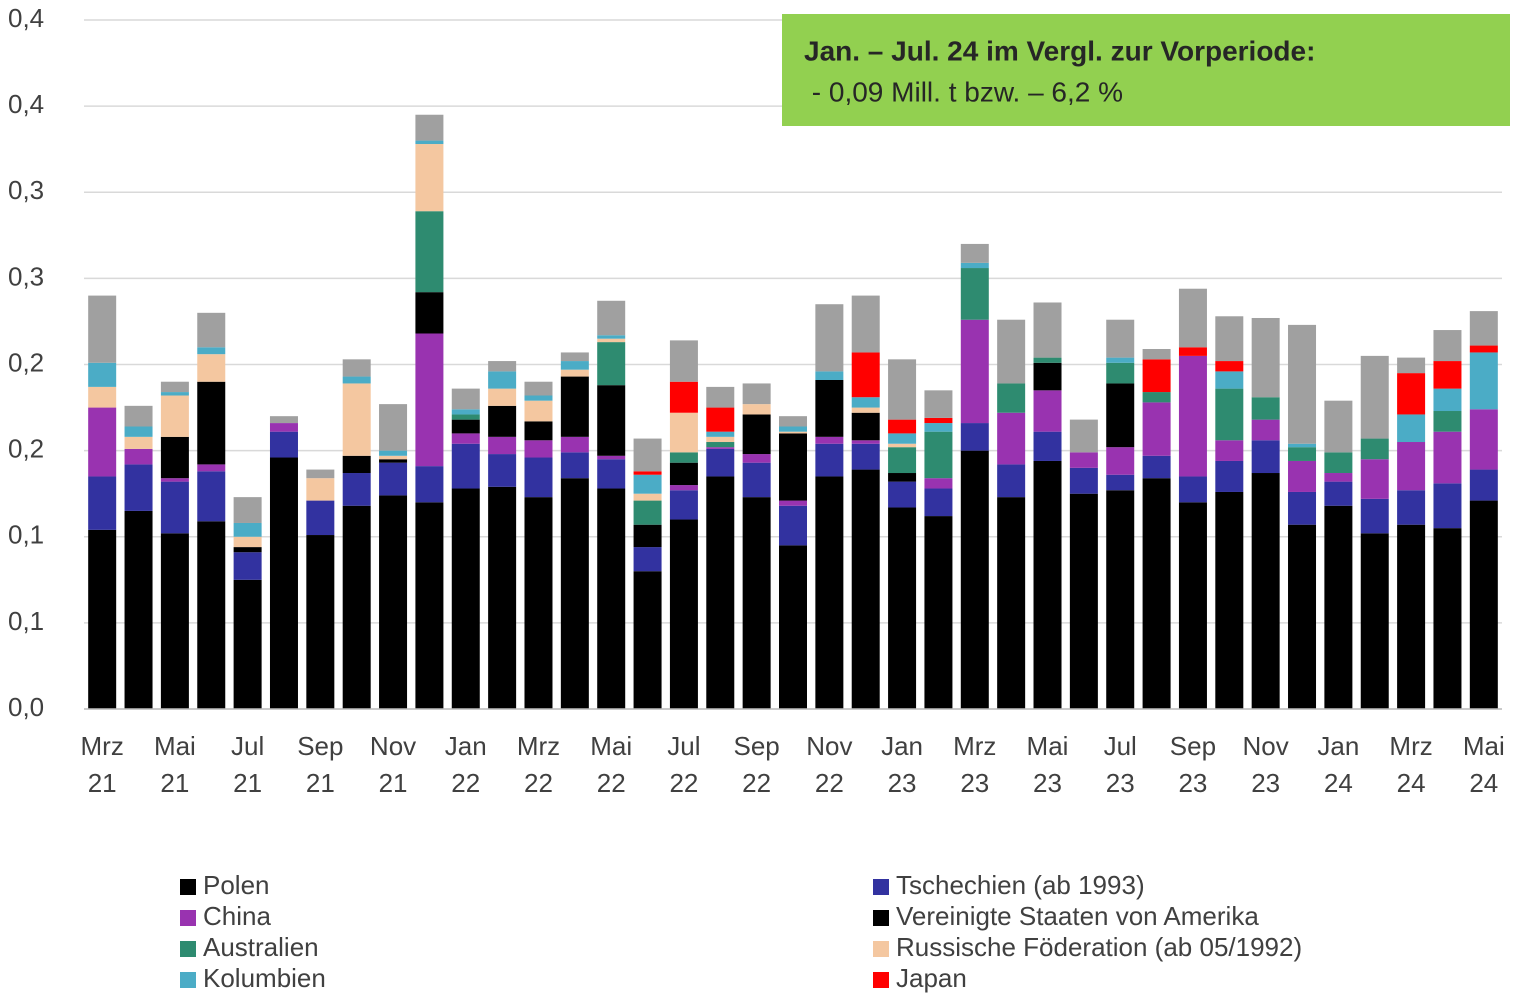 Image resolution: width=1518 pixels, height=998 pixels. Describe the element at coordinates (538, 764) in the screenshot. I see `x-tick-label: Mrz 22` at that location.